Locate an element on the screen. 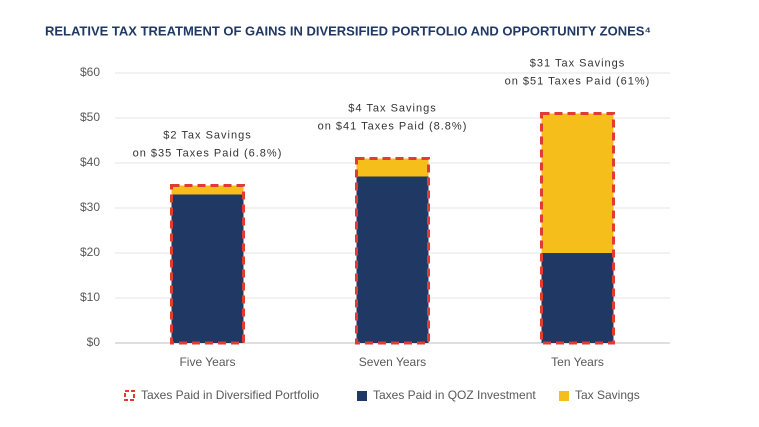  legend-label: Taxes Paid in Diversified Portfolio is located at coordinates (230, 395).